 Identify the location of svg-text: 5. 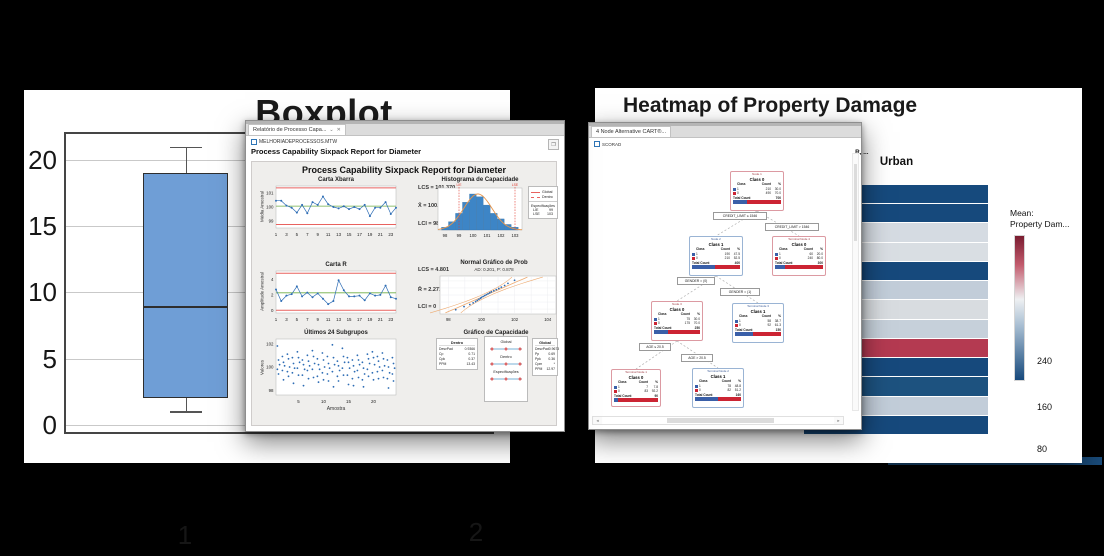
(298, 401).